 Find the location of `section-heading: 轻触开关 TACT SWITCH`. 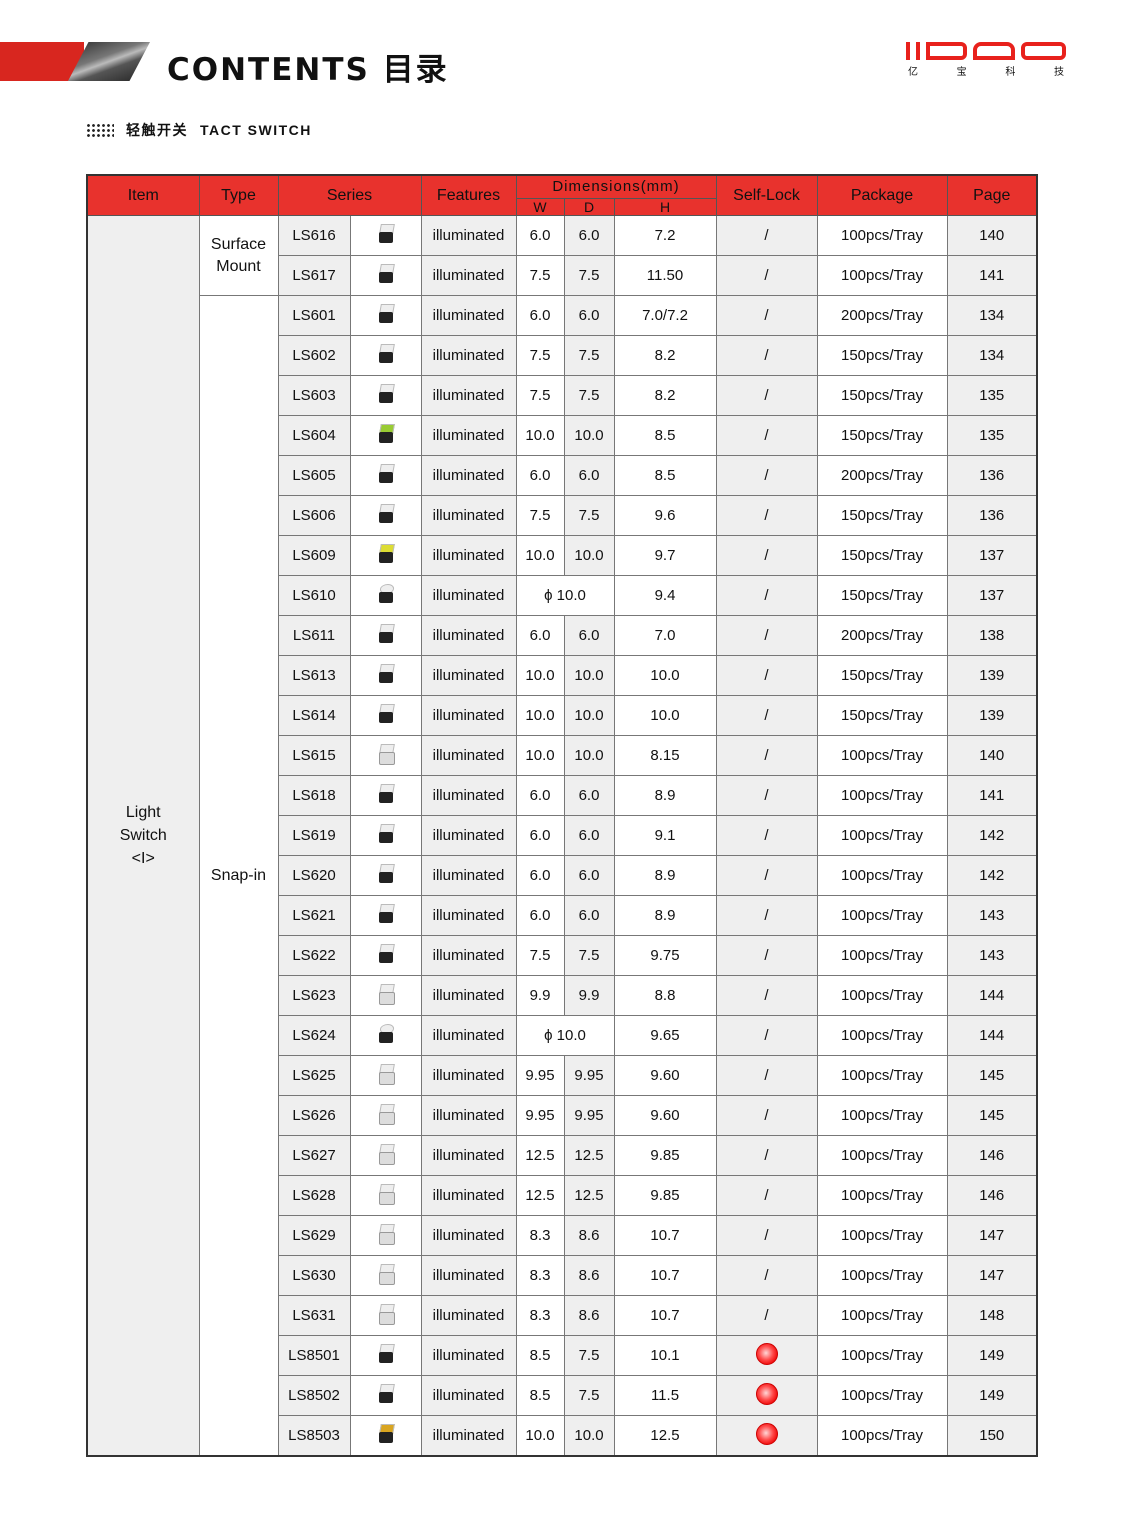

section-heading: 轻触开关 TACT SWITCH is located at coordinates (199, 130).